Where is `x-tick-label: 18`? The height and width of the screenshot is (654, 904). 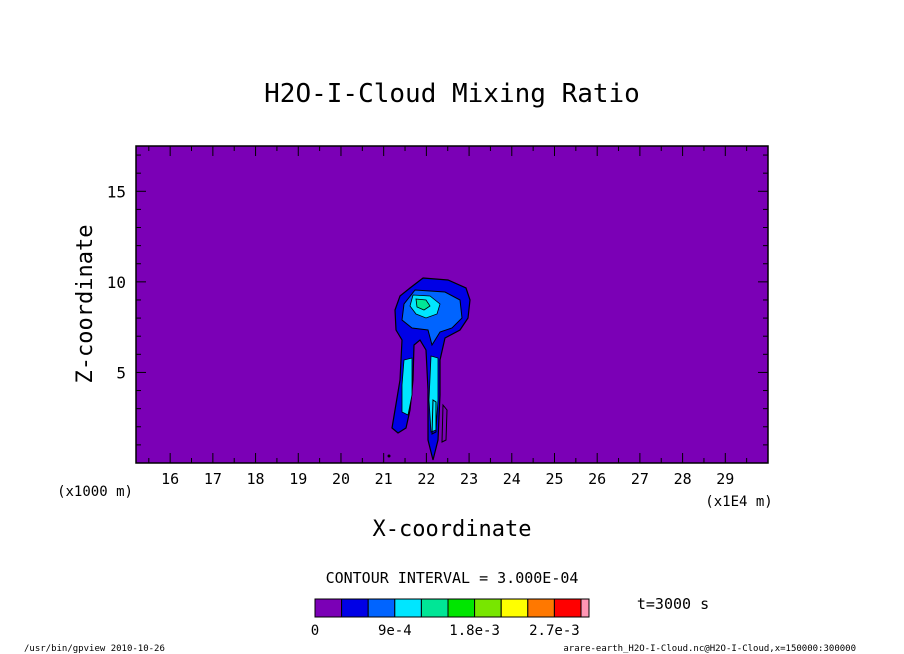 x-tick-label: 18 is located at coordinates (256, 479).